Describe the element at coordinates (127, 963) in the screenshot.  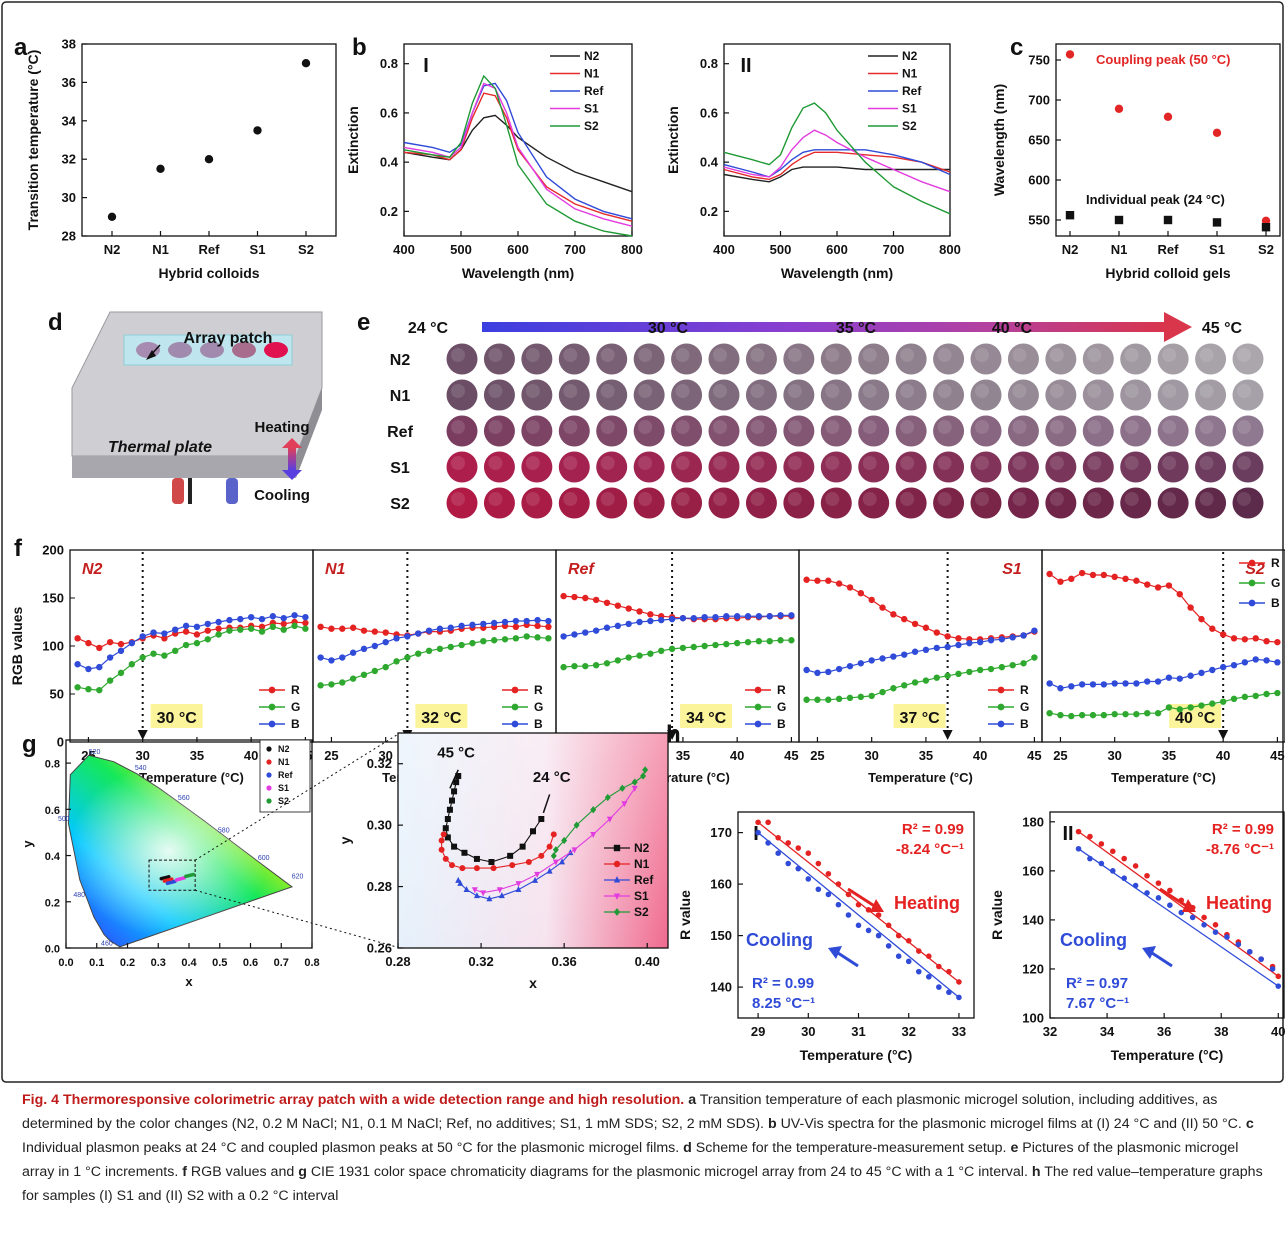
I see `g1-xtick-label: 0.2` at that location.